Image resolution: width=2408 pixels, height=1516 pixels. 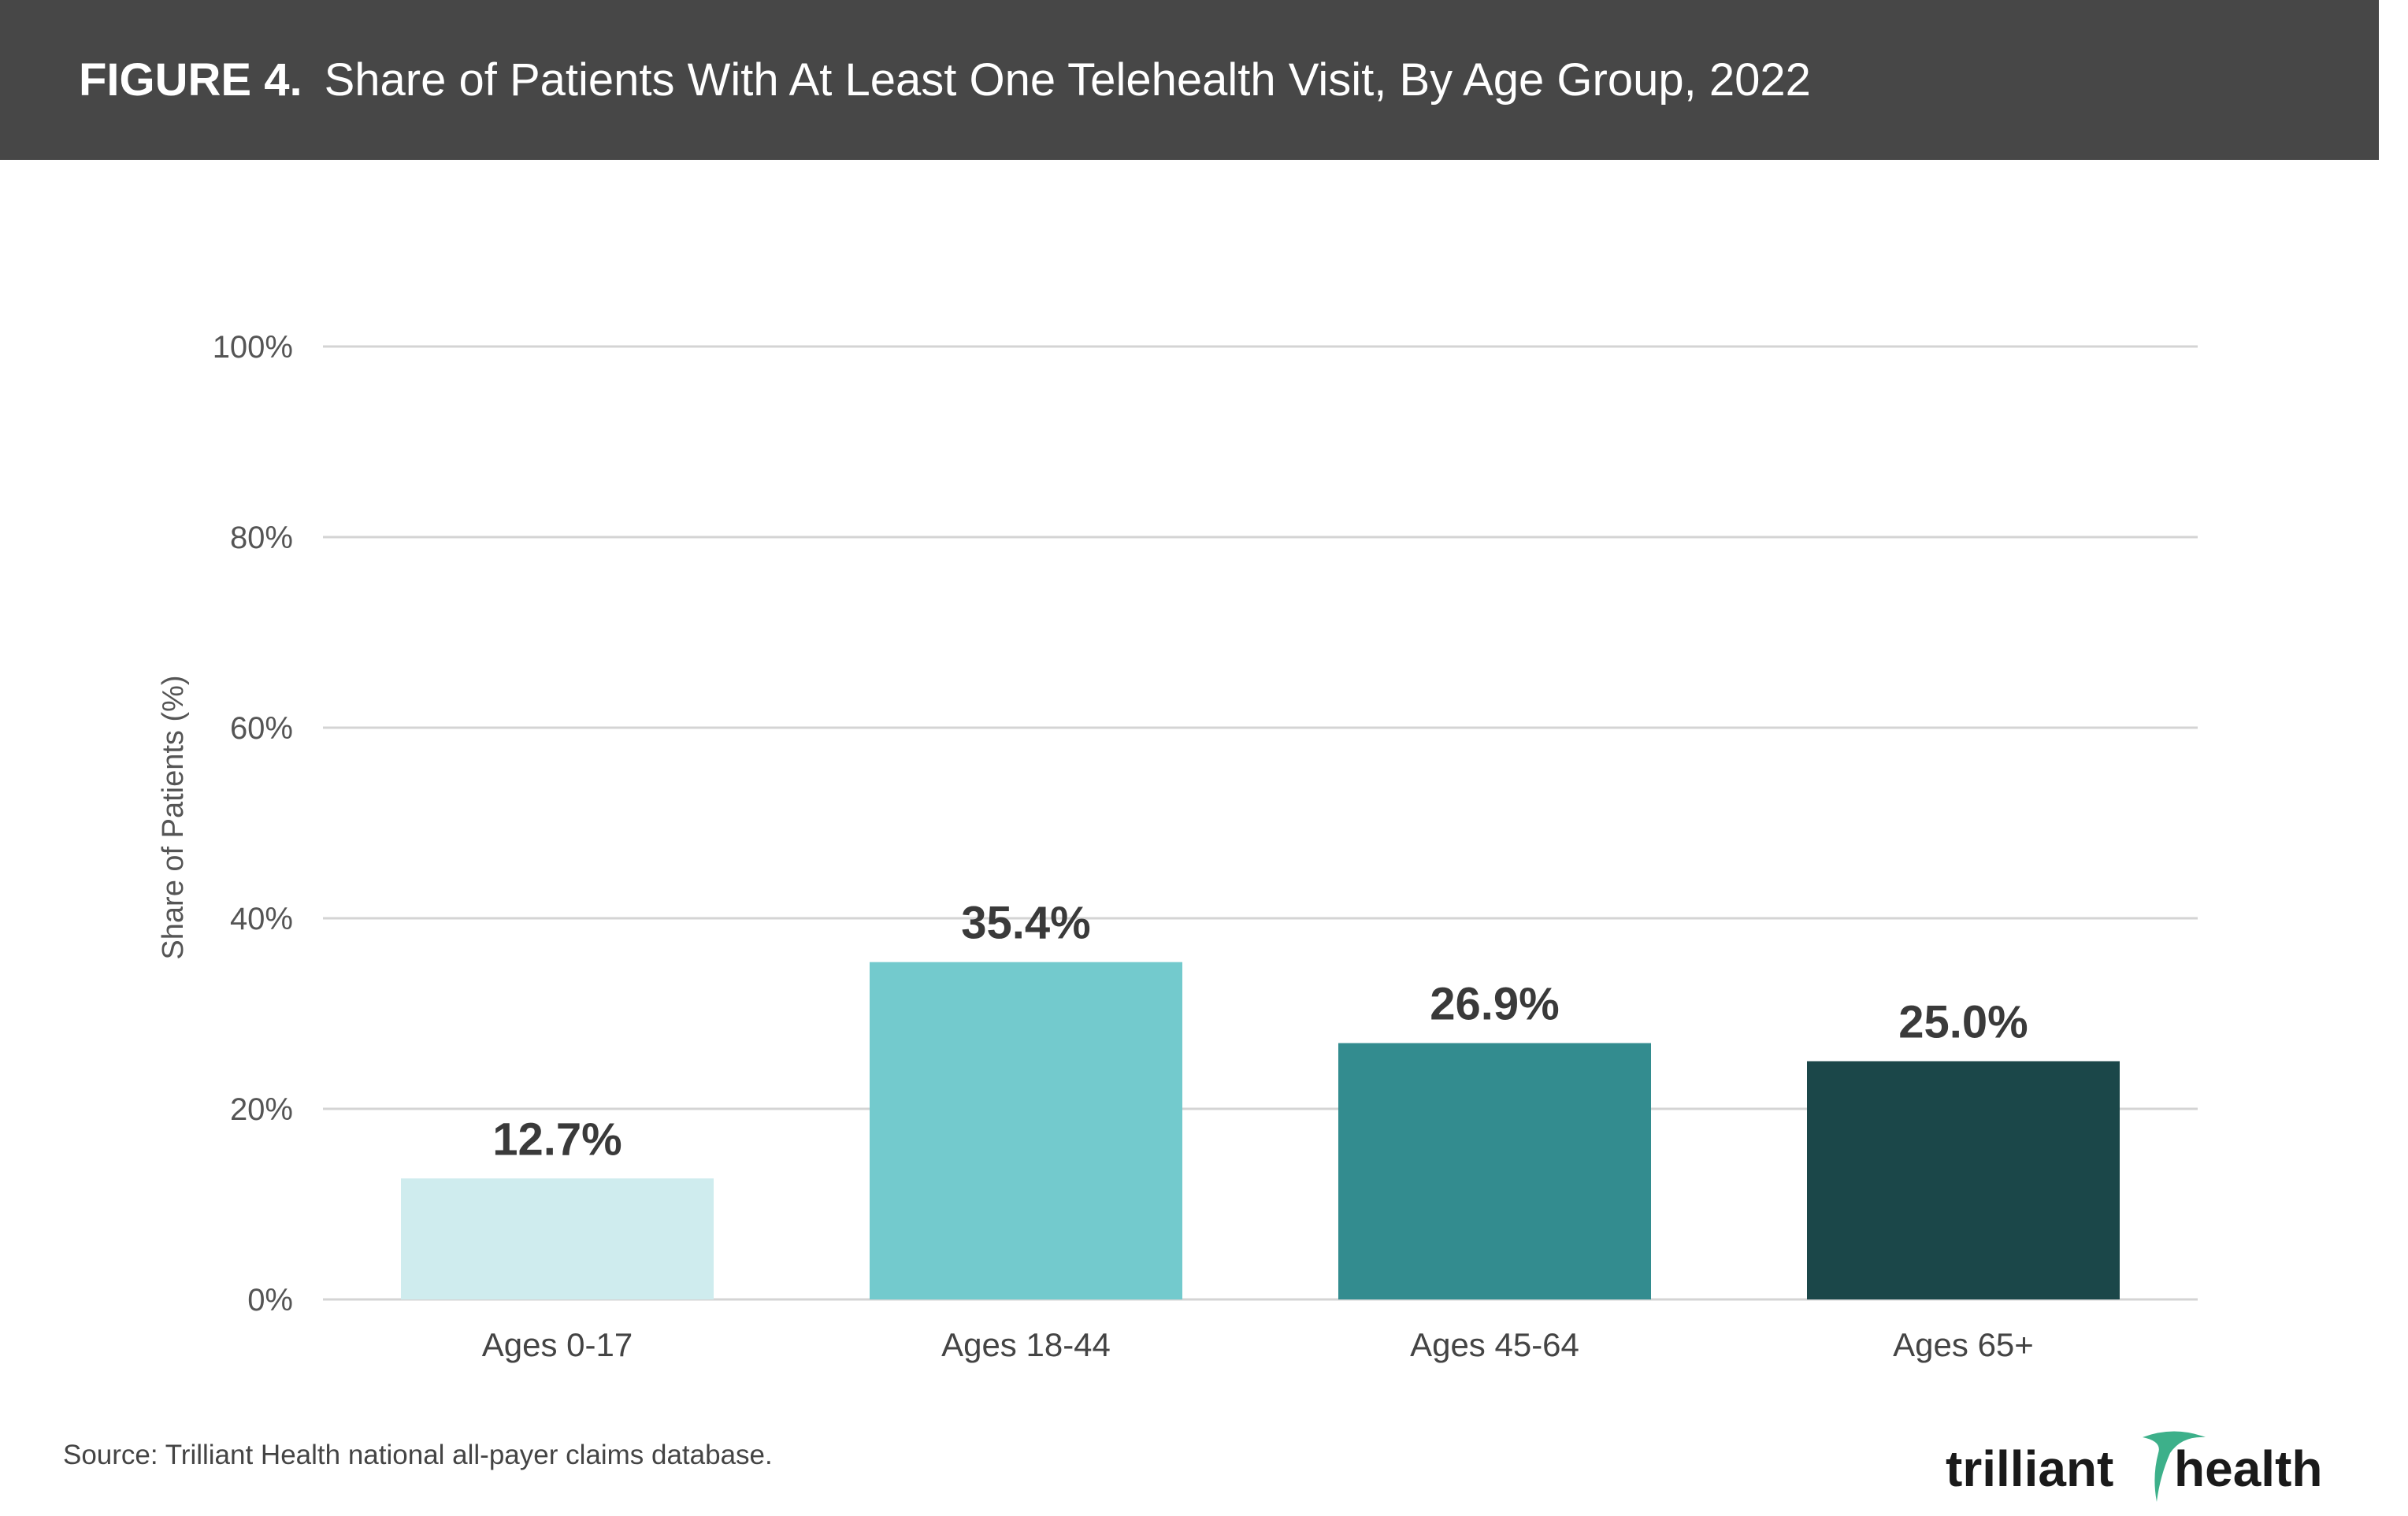 I want to click on logo-text-left: trilliant, so click(x=2030, y=1468).